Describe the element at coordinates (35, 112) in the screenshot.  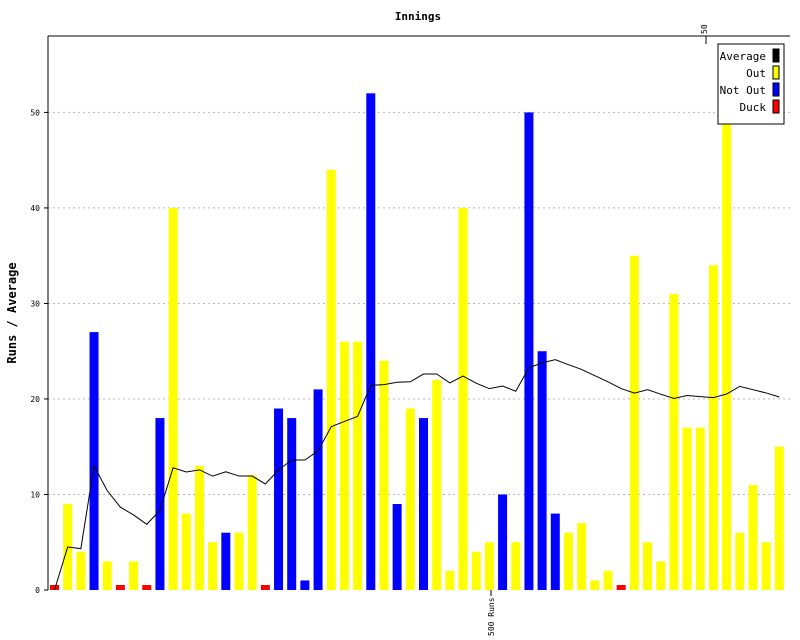
I see `y-tick-label: 50` at that location.